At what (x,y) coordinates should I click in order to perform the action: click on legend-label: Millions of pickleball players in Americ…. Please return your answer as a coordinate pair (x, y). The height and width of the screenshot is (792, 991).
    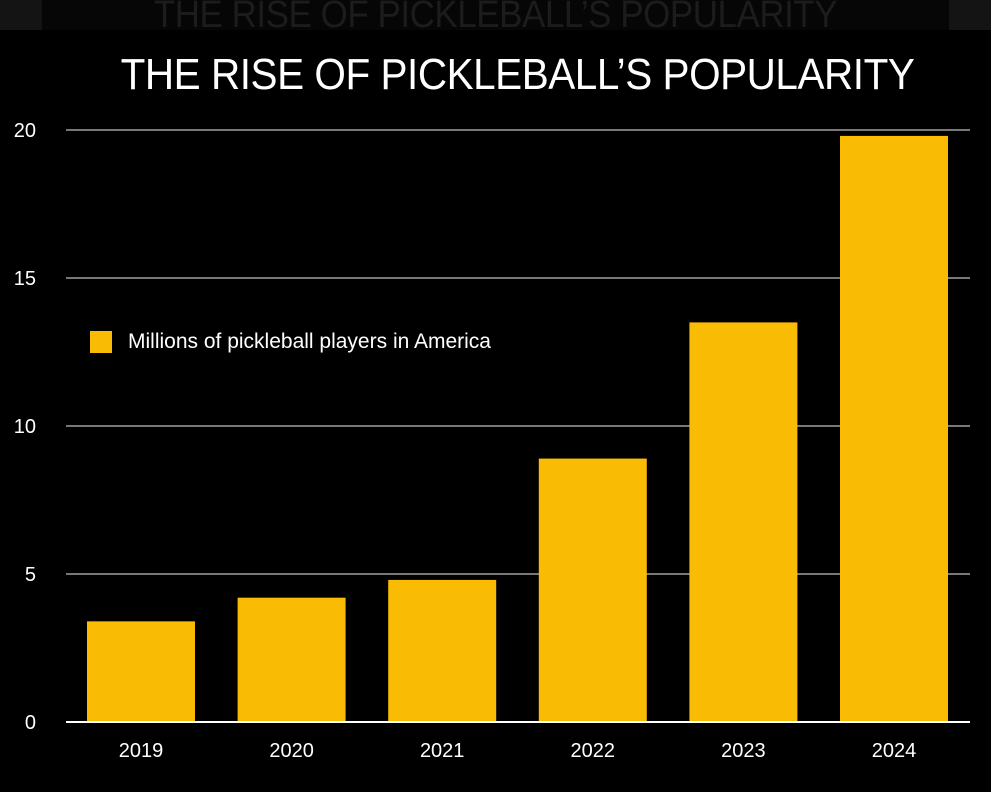
    Looking at the image, I should click on (309, 341).